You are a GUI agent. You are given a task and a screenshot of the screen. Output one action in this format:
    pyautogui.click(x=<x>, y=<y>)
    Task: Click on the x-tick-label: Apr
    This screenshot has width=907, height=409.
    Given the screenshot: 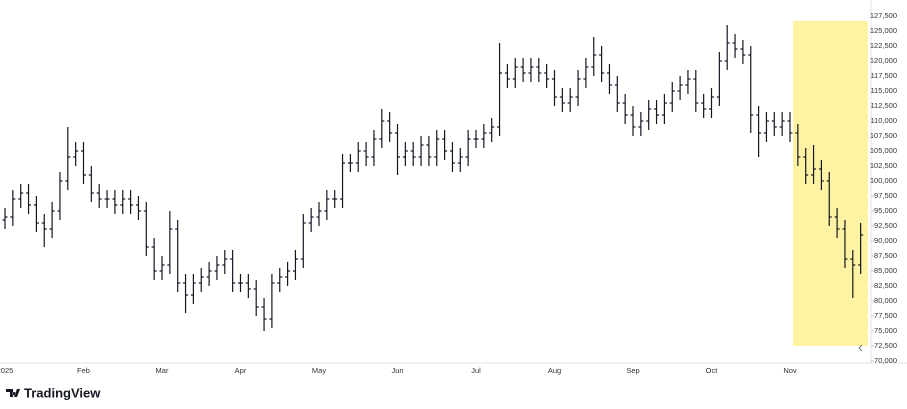 What is the action you would take?
    pyautogui.click(x=241, y=370)
    